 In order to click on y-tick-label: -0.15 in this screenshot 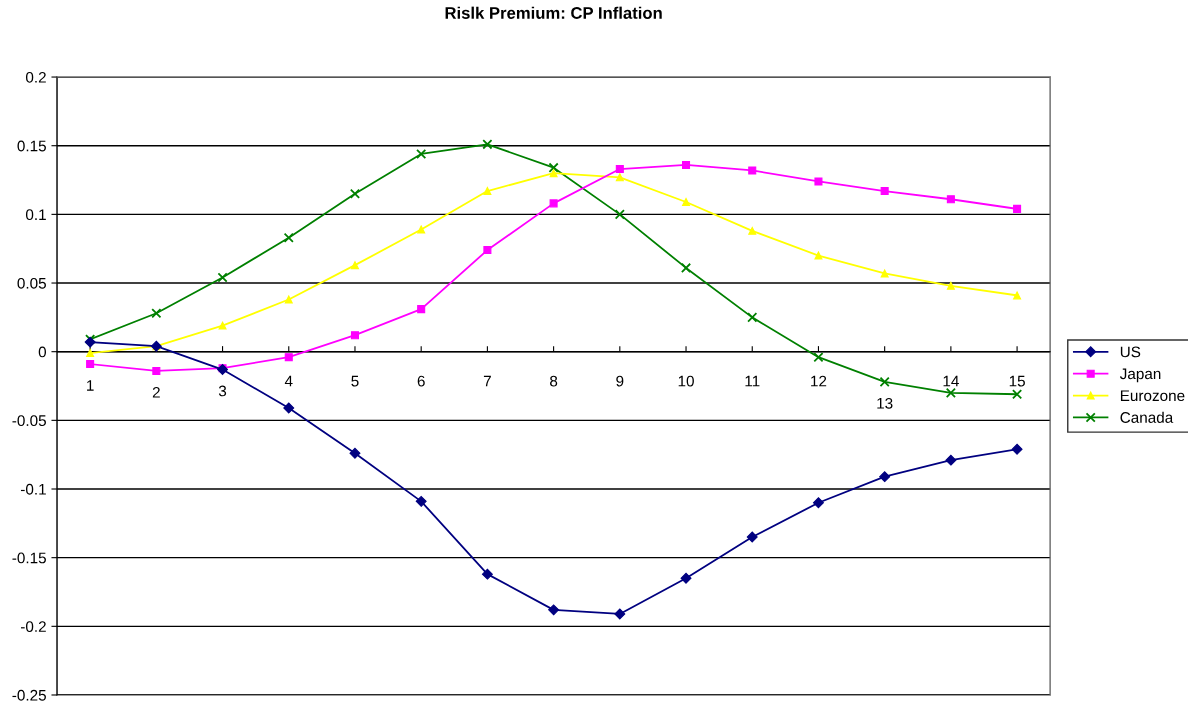, I will do `click(29, 558)`.